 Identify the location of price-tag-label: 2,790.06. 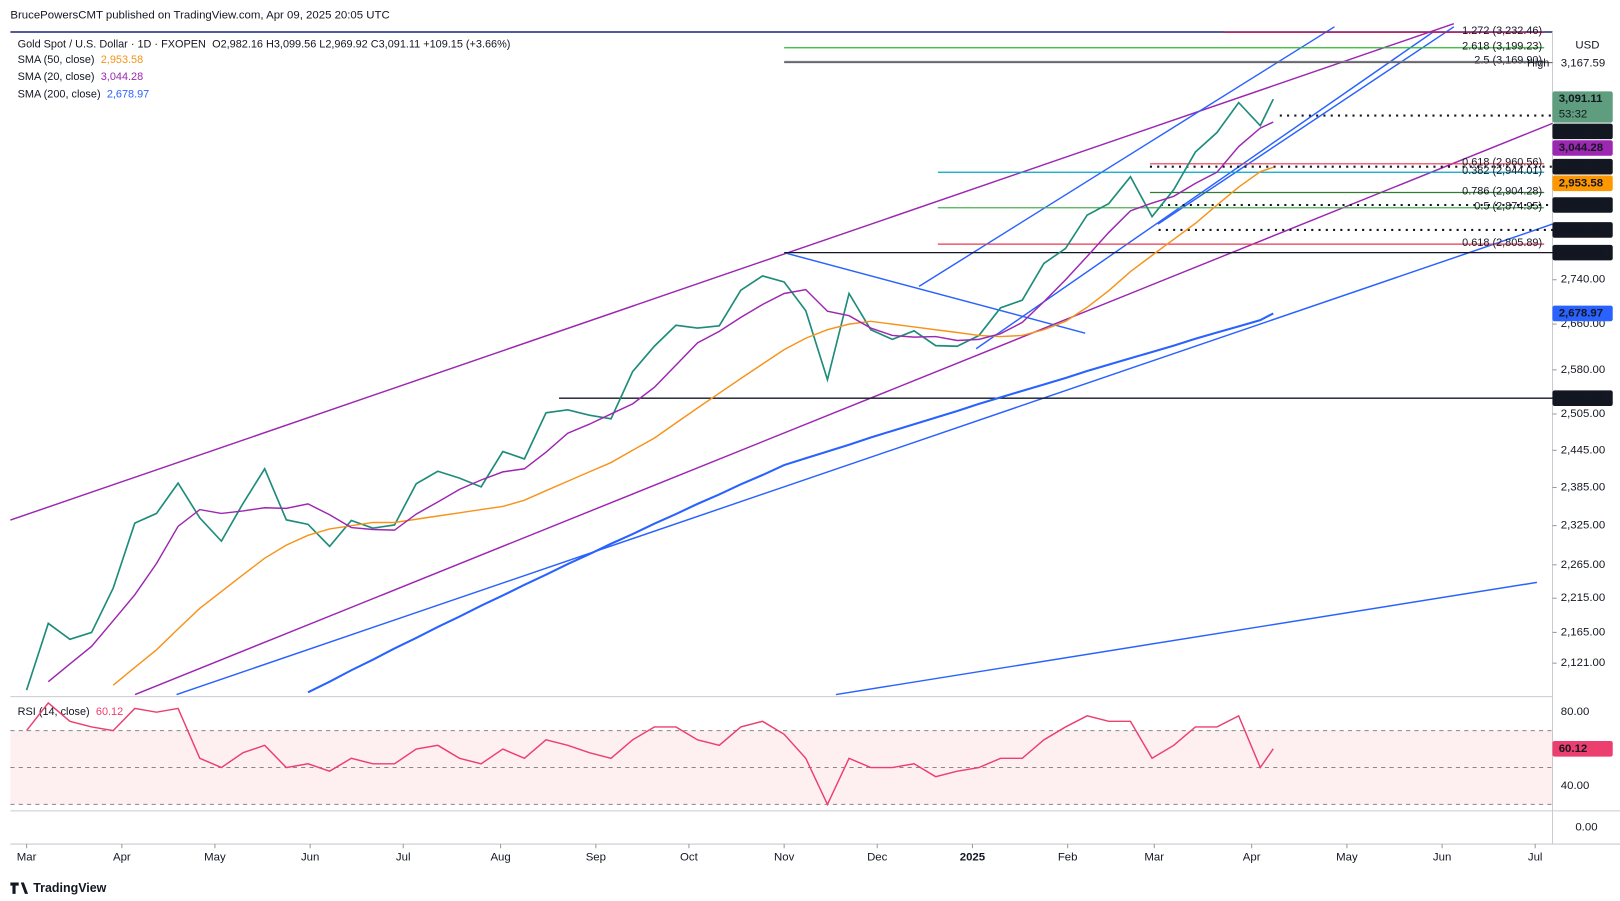
(1581, 253).